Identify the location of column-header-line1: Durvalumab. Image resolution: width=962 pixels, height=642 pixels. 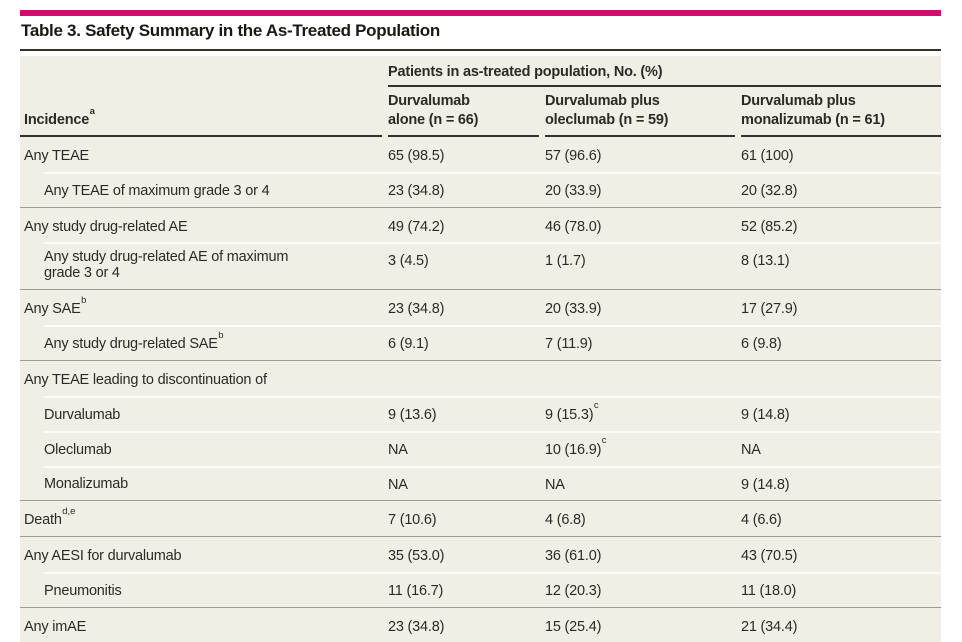
(429, 101).